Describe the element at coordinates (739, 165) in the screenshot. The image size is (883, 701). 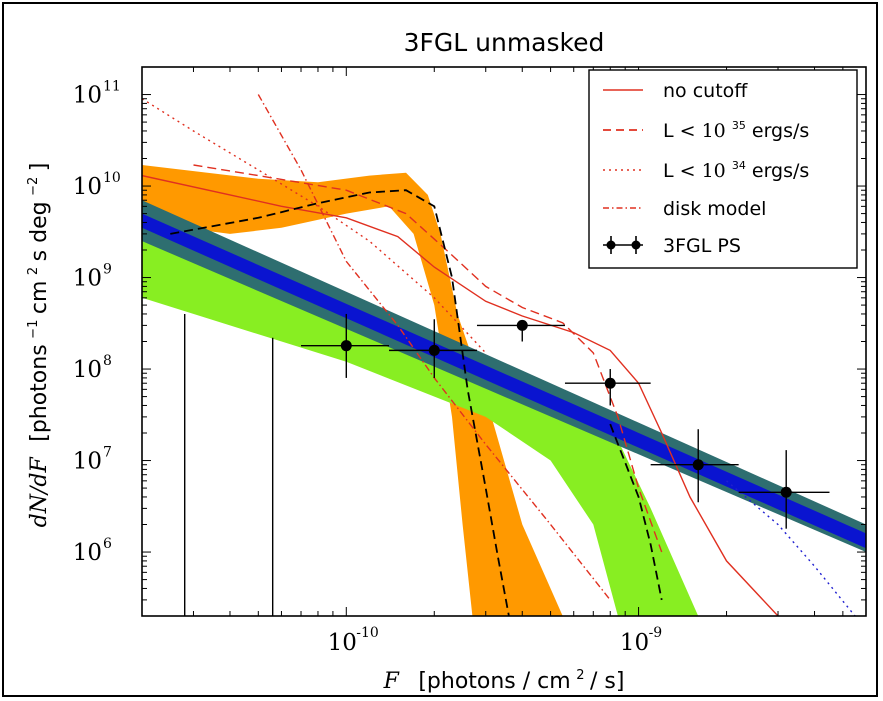
I see `legend-label-exp: 34` at that location.